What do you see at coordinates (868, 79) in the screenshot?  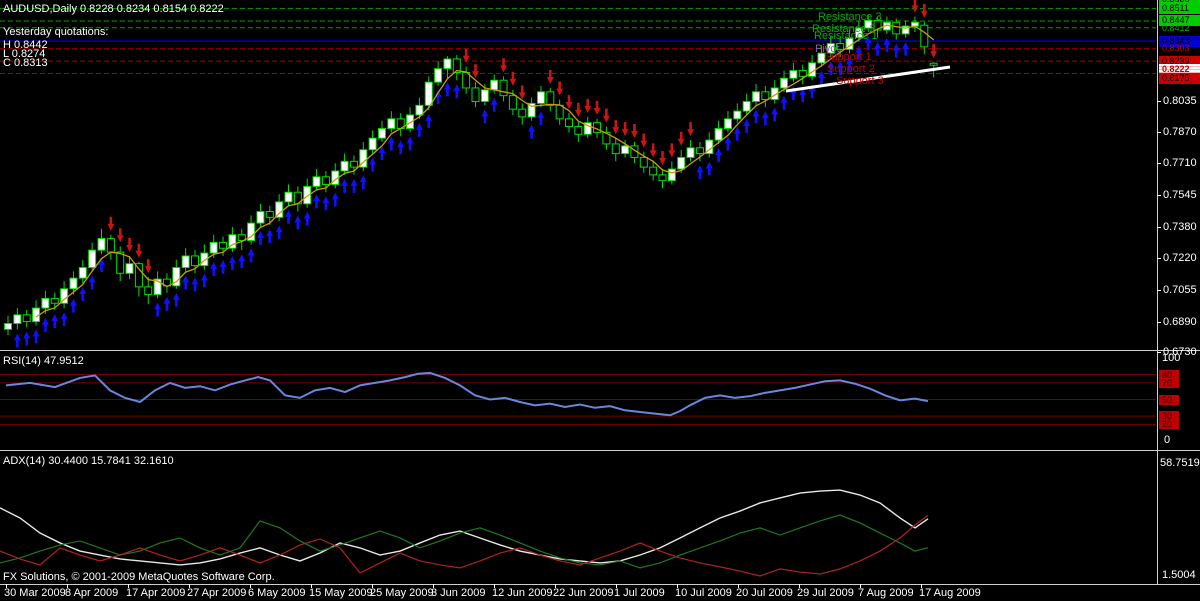 I see `trendline` at bounding box center [868, 79].